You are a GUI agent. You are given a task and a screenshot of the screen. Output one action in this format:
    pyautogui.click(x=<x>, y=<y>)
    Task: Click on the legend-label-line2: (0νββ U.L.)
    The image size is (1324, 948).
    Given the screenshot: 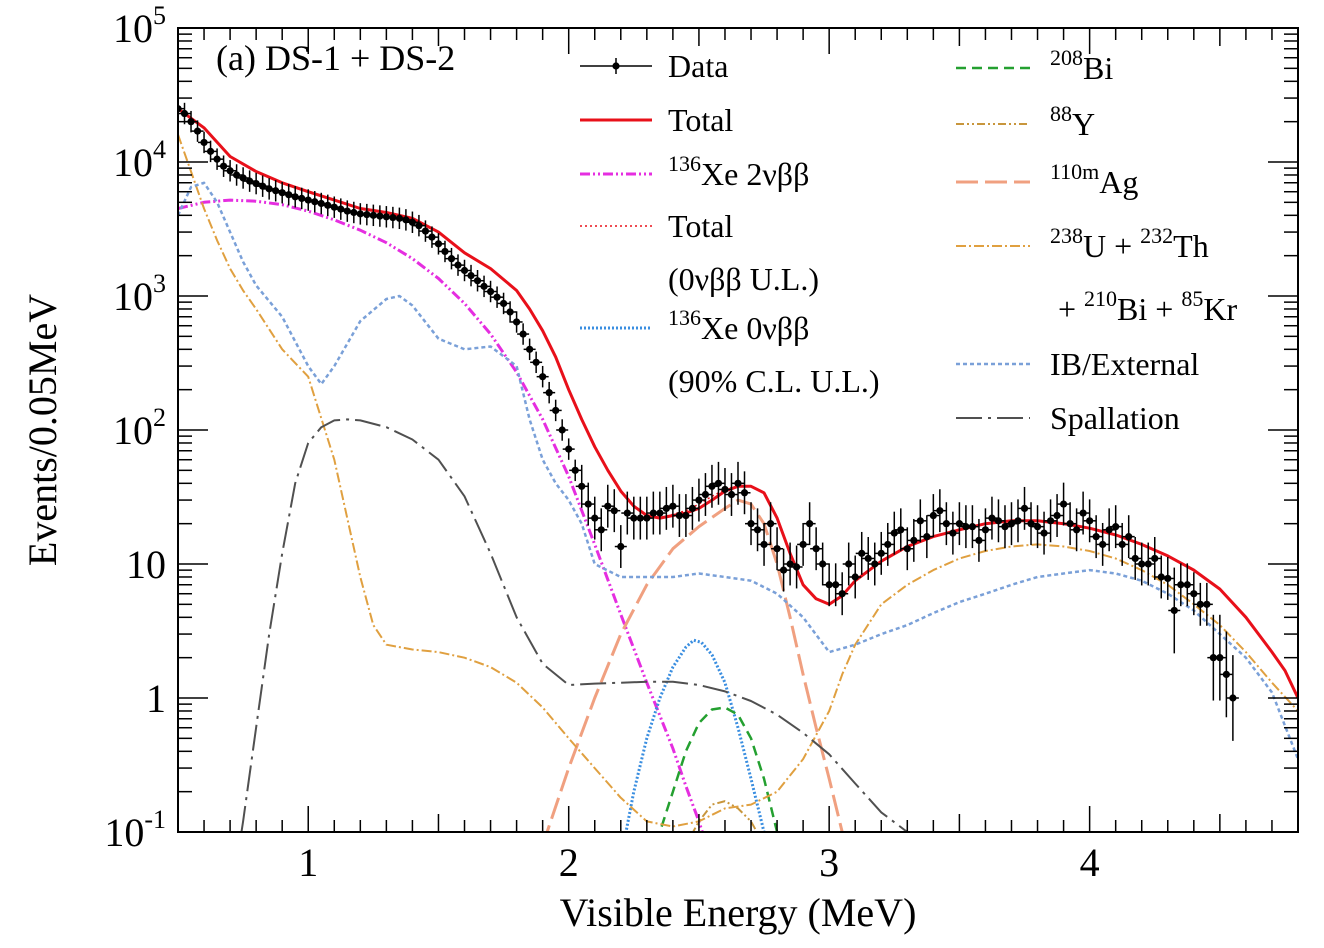 What is the action you would take?
    pyautogui.click(x=743, y=279)
    